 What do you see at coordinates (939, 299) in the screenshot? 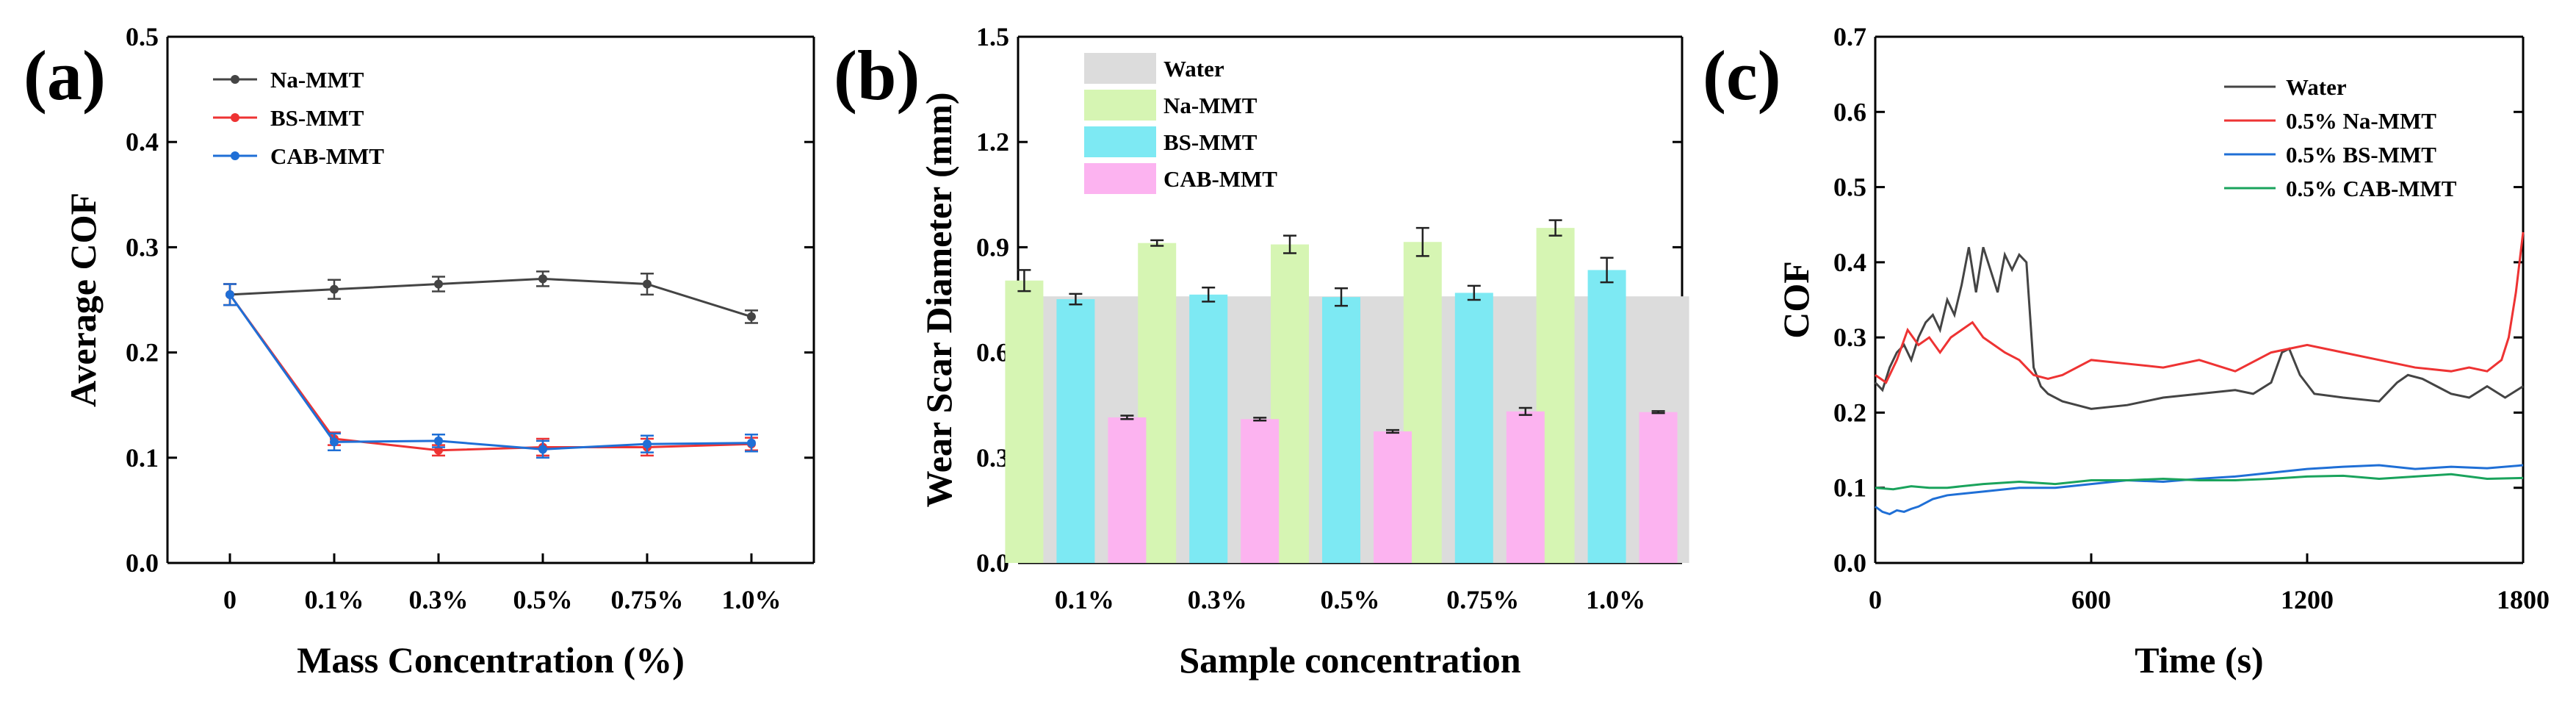
I see `y-axis-title: Wear Scar Diameter (mm)` at bounding box center [939, 299].